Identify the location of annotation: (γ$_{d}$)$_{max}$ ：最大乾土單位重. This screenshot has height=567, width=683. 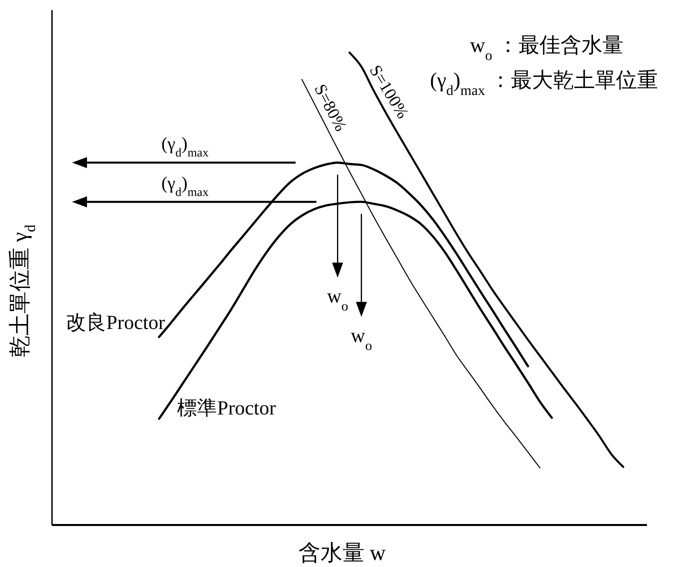
(544, 83).